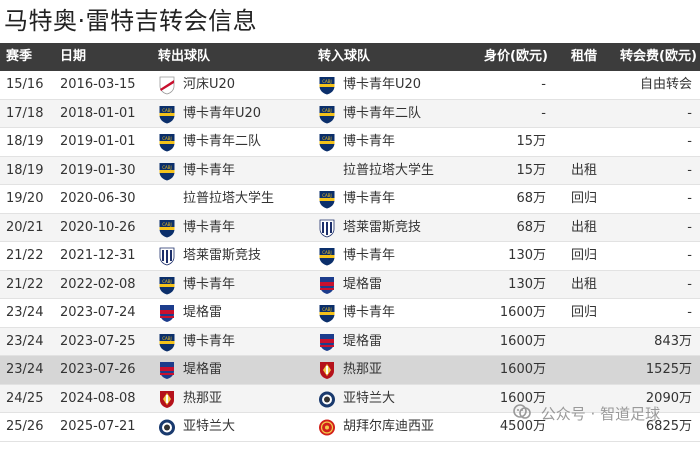  I want to click on river-plate-badge-icon, so click(167, 85).